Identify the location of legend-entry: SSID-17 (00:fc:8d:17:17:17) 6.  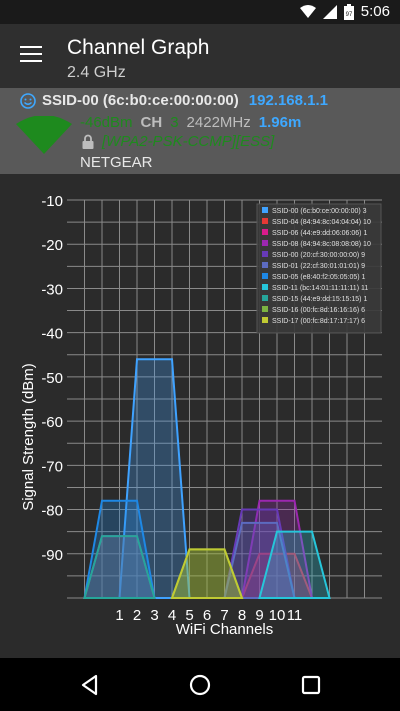
(318, 321).